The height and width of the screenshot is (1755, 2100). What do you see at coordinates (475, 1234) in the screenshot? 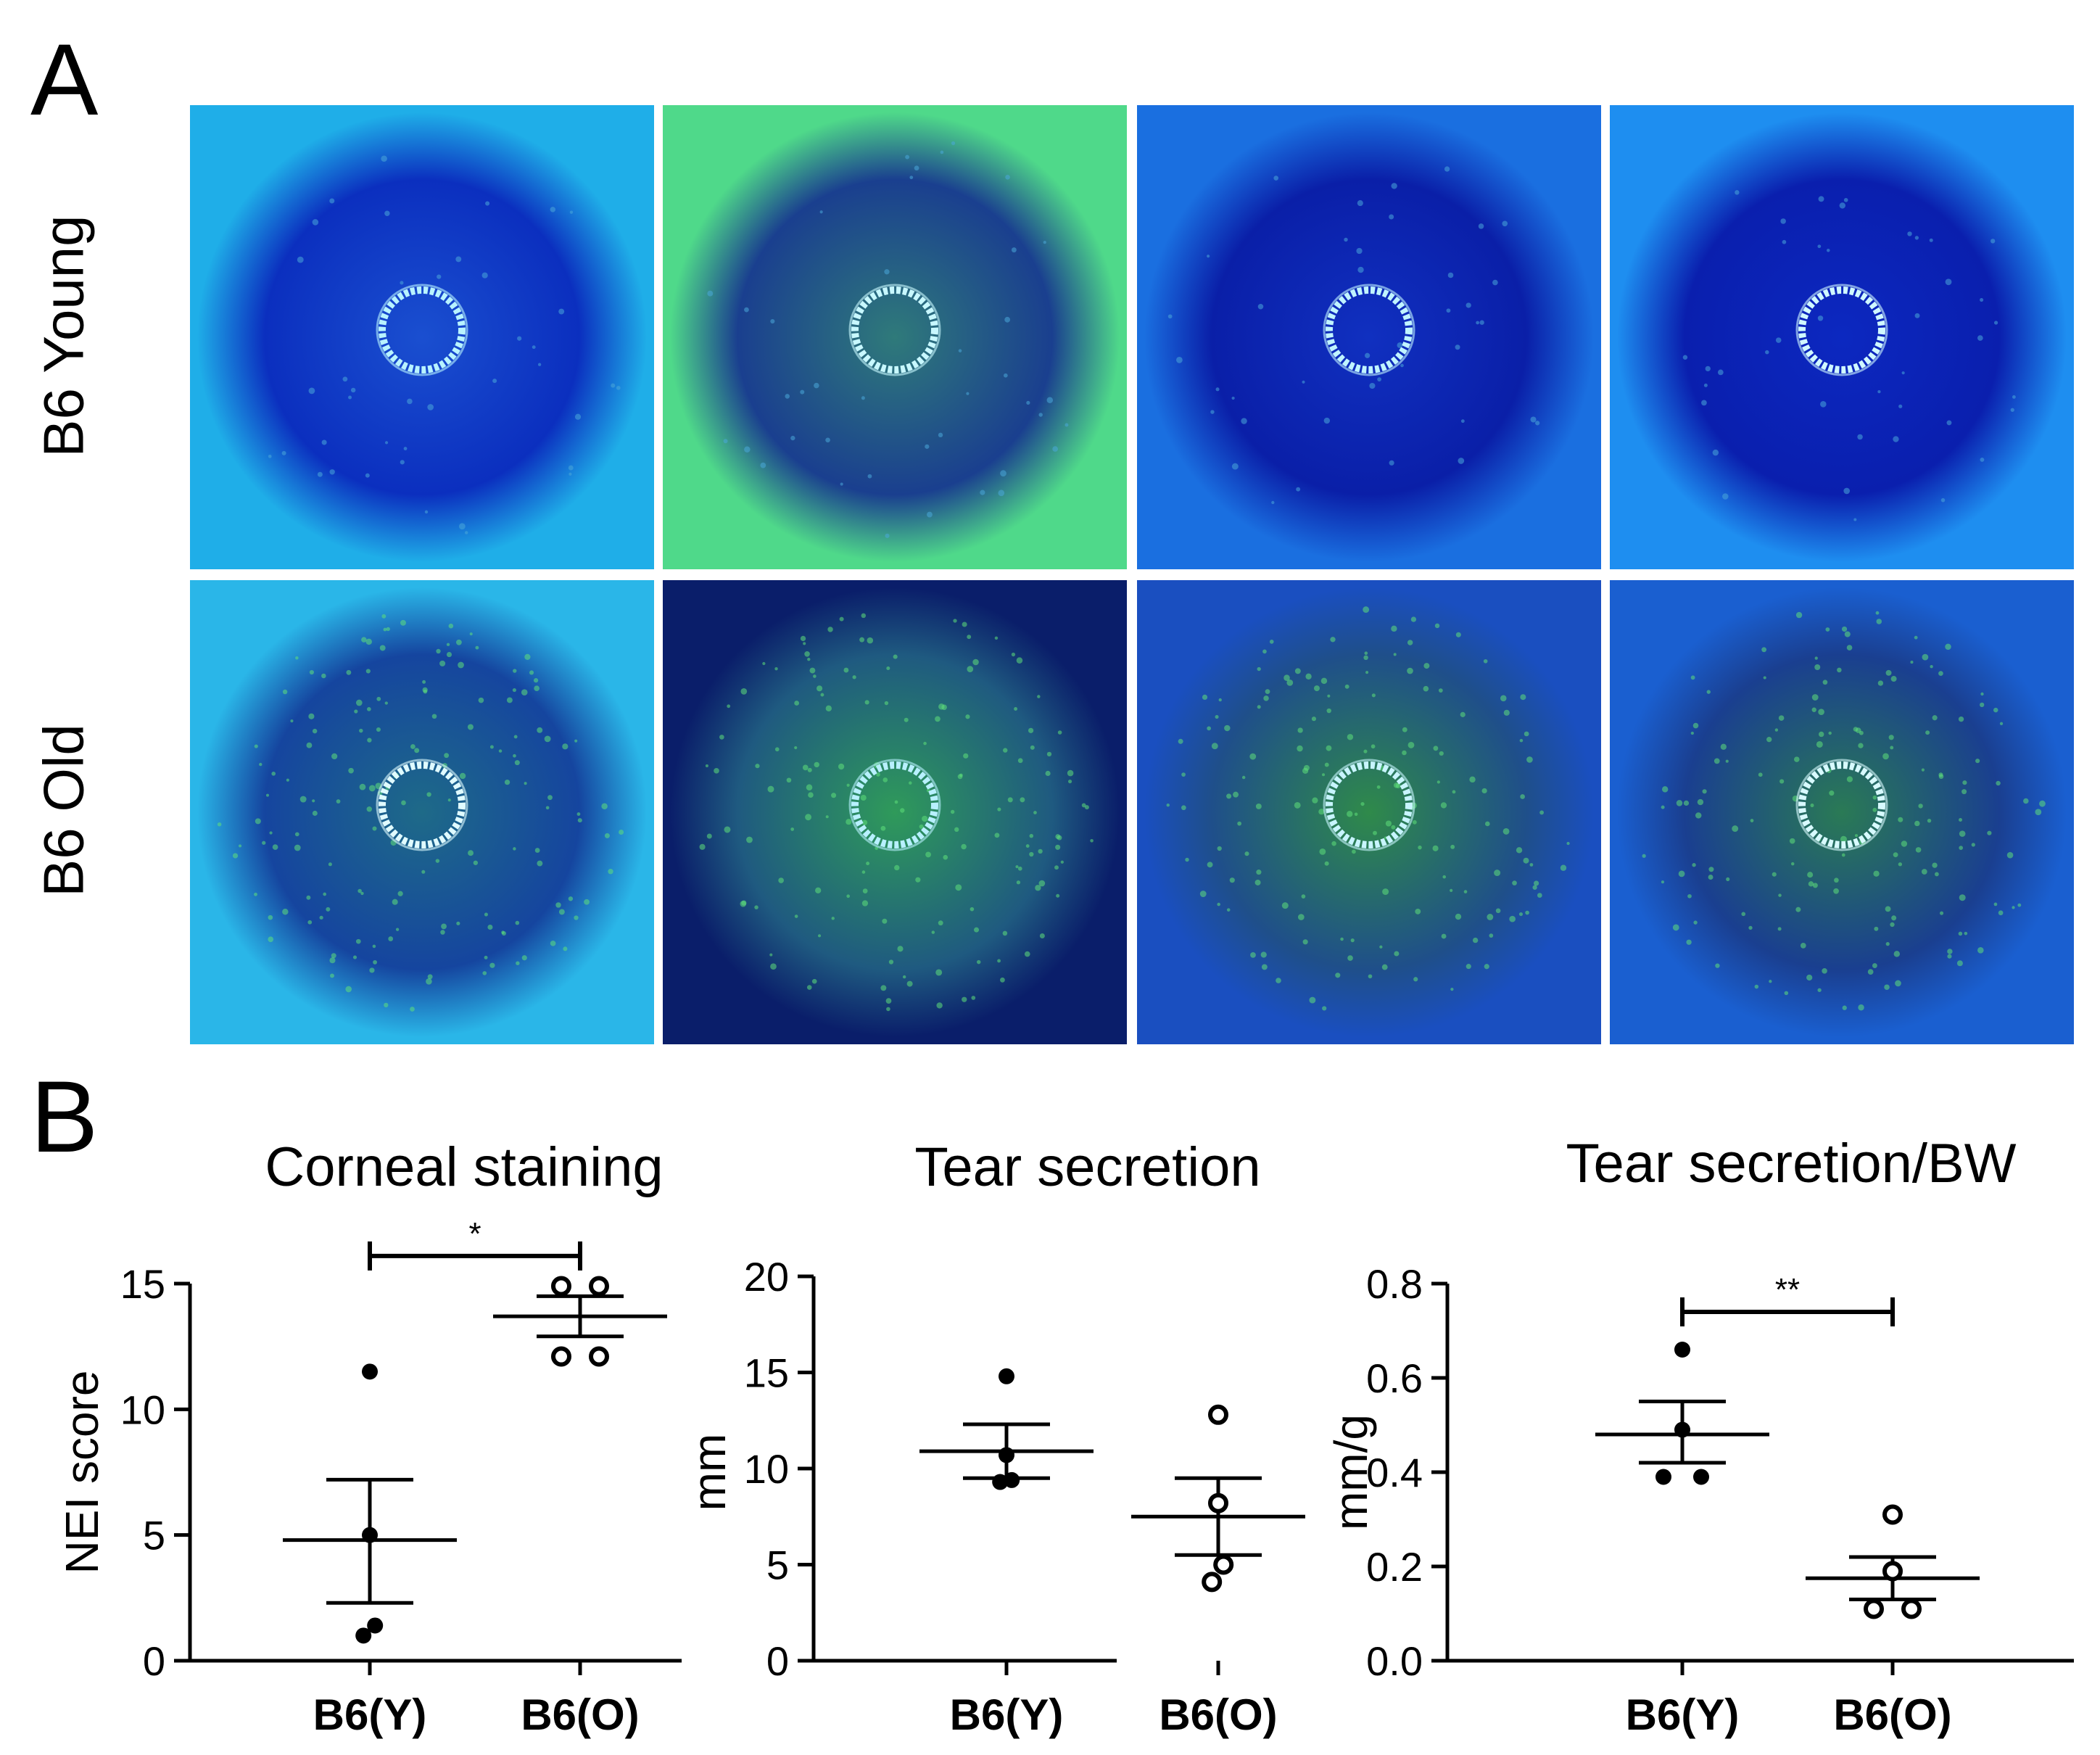
I see `significance-label: *` at bounding box center [475, 1234].